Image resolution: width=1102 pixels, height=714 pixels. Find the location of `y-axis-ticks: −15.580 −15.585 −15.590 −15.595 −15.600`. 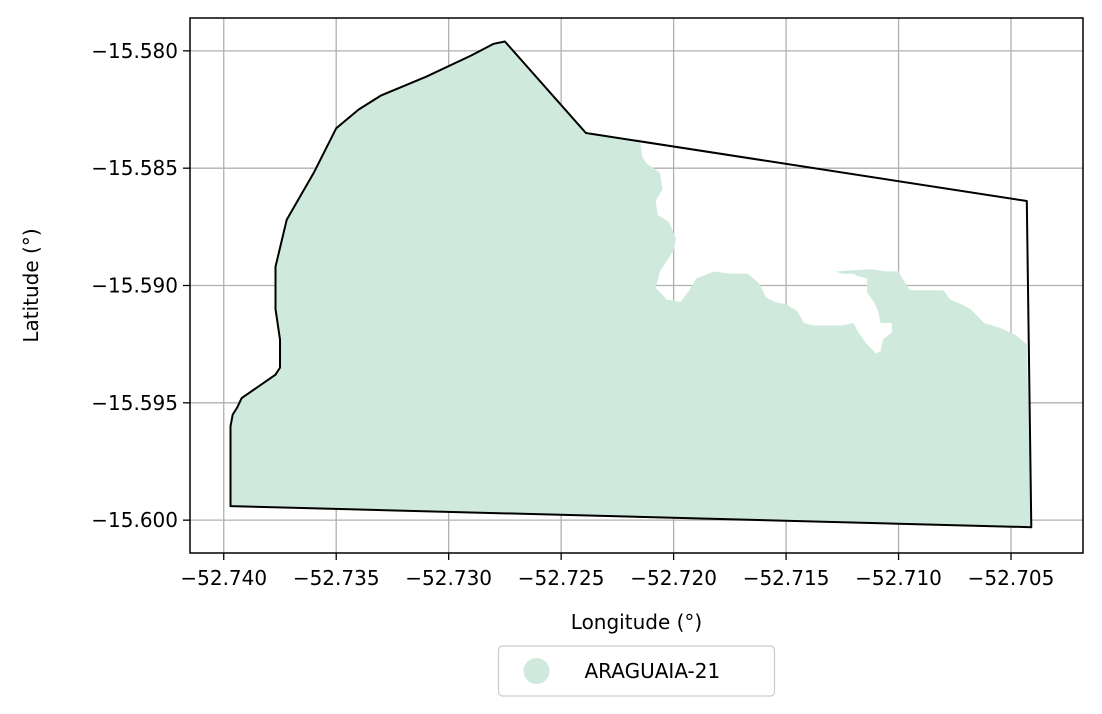

y-axis-ticks: −15.580 −15.585 −15.590 −15.595 −15.600 is located at coordinates (140, 285).